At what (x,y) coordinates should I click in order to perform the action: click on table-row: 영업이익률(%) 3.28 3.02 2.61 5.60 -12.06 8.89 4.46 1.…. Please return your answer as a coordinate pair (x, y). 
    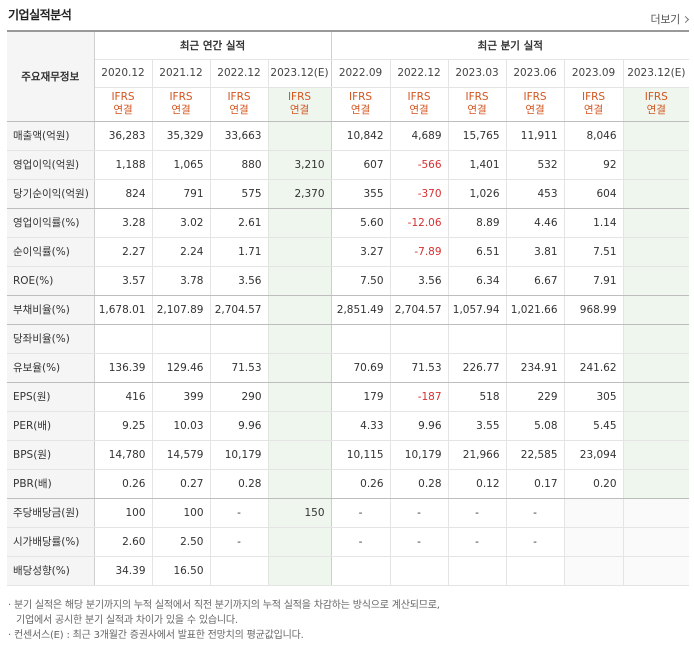
    Looking at the image, I should click on (348, 223).